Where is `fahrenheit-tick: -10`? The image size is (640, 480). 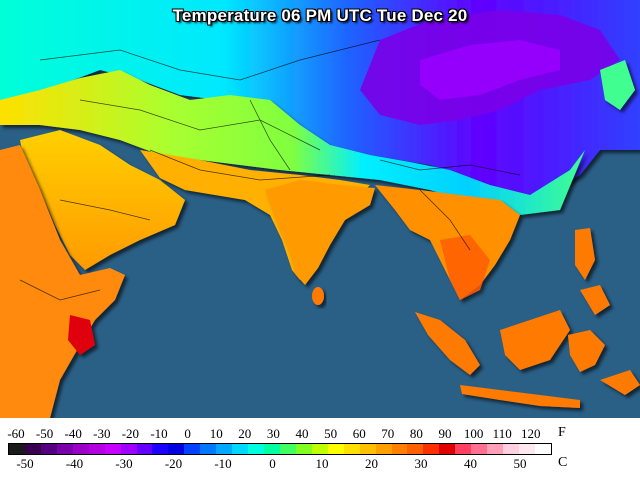 fahrenheit-tick: -10 is located at coordinates (159, 433).